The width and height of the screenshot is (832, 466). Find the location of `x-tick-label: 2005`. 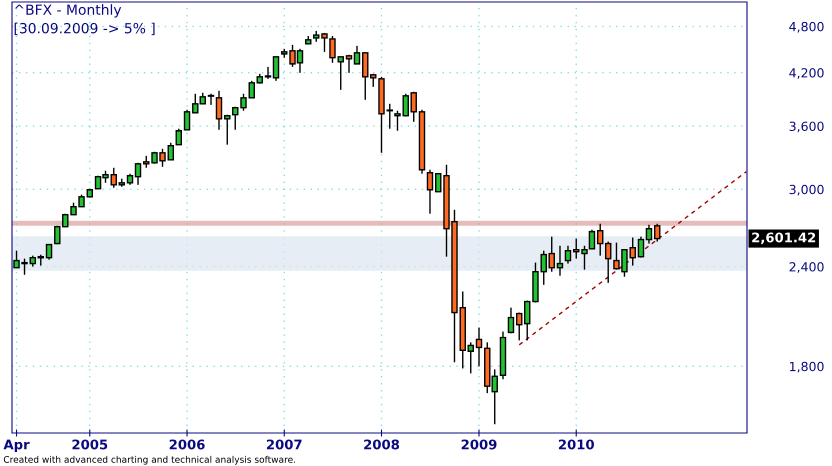

x-tick-label: 2005 is located at coordinates (90, 444).